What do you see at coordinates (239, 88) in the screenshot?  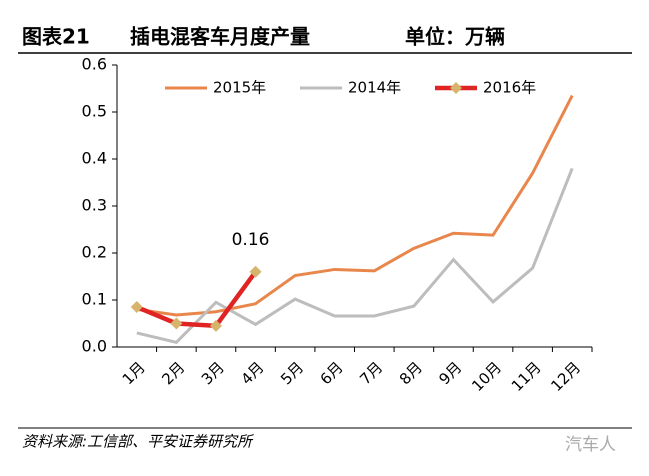 I see `legend-label: 2015年` at bounding box center [239, 88].